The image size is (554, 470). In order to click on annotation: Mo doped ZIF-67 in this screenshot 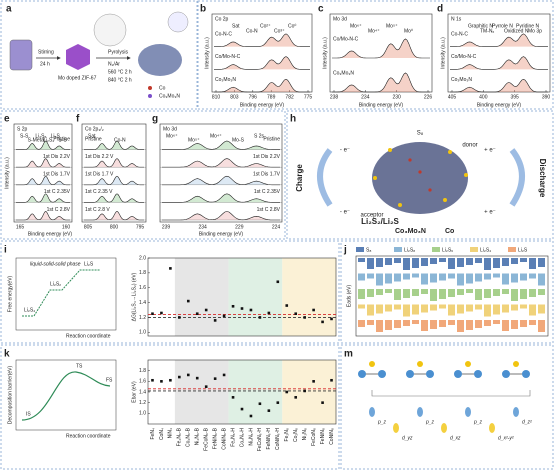, I will do `click(77, 78)`.